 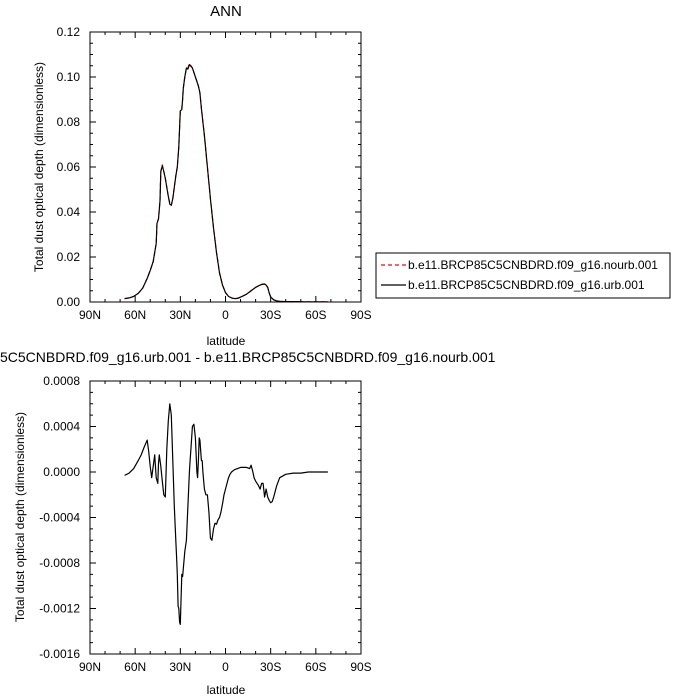 I want to click on y-tick-label: 0.0000, so click(x=61, y=472).